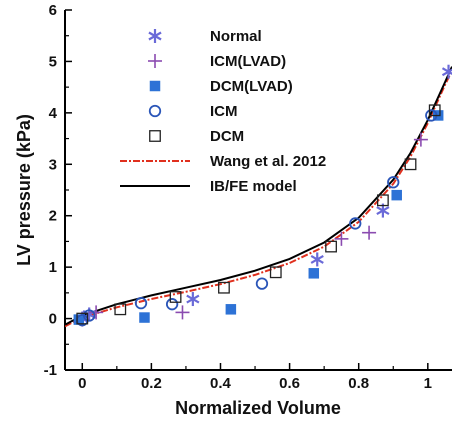 The height and width of the screenshot is (421, 452). Describe the element at coordinates (53, 113) in the screenshot. I see `y-tick-label: 4` at that location.